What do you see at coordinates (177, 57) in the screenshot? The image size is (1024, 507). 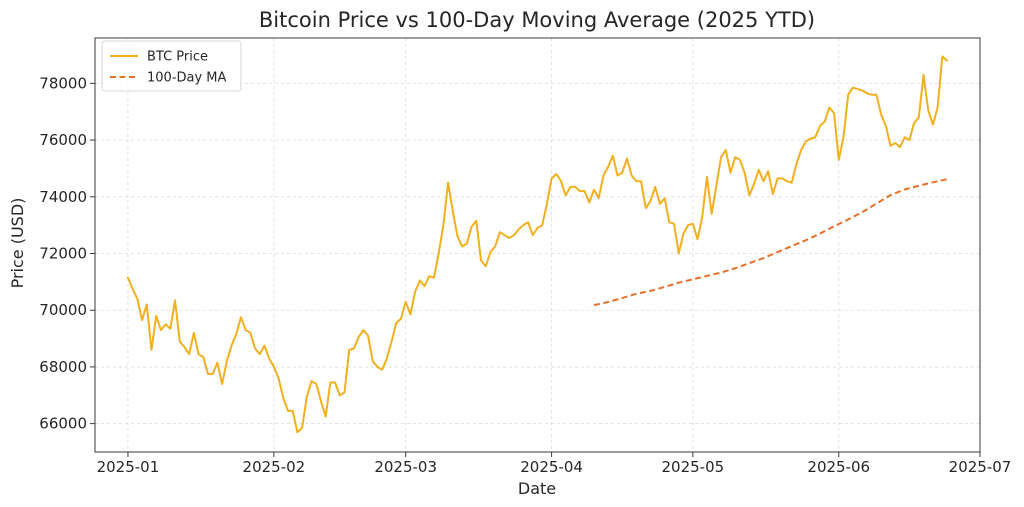 I see `legend-label-btc-price: BTC Price` at bounding box center [177, 57].